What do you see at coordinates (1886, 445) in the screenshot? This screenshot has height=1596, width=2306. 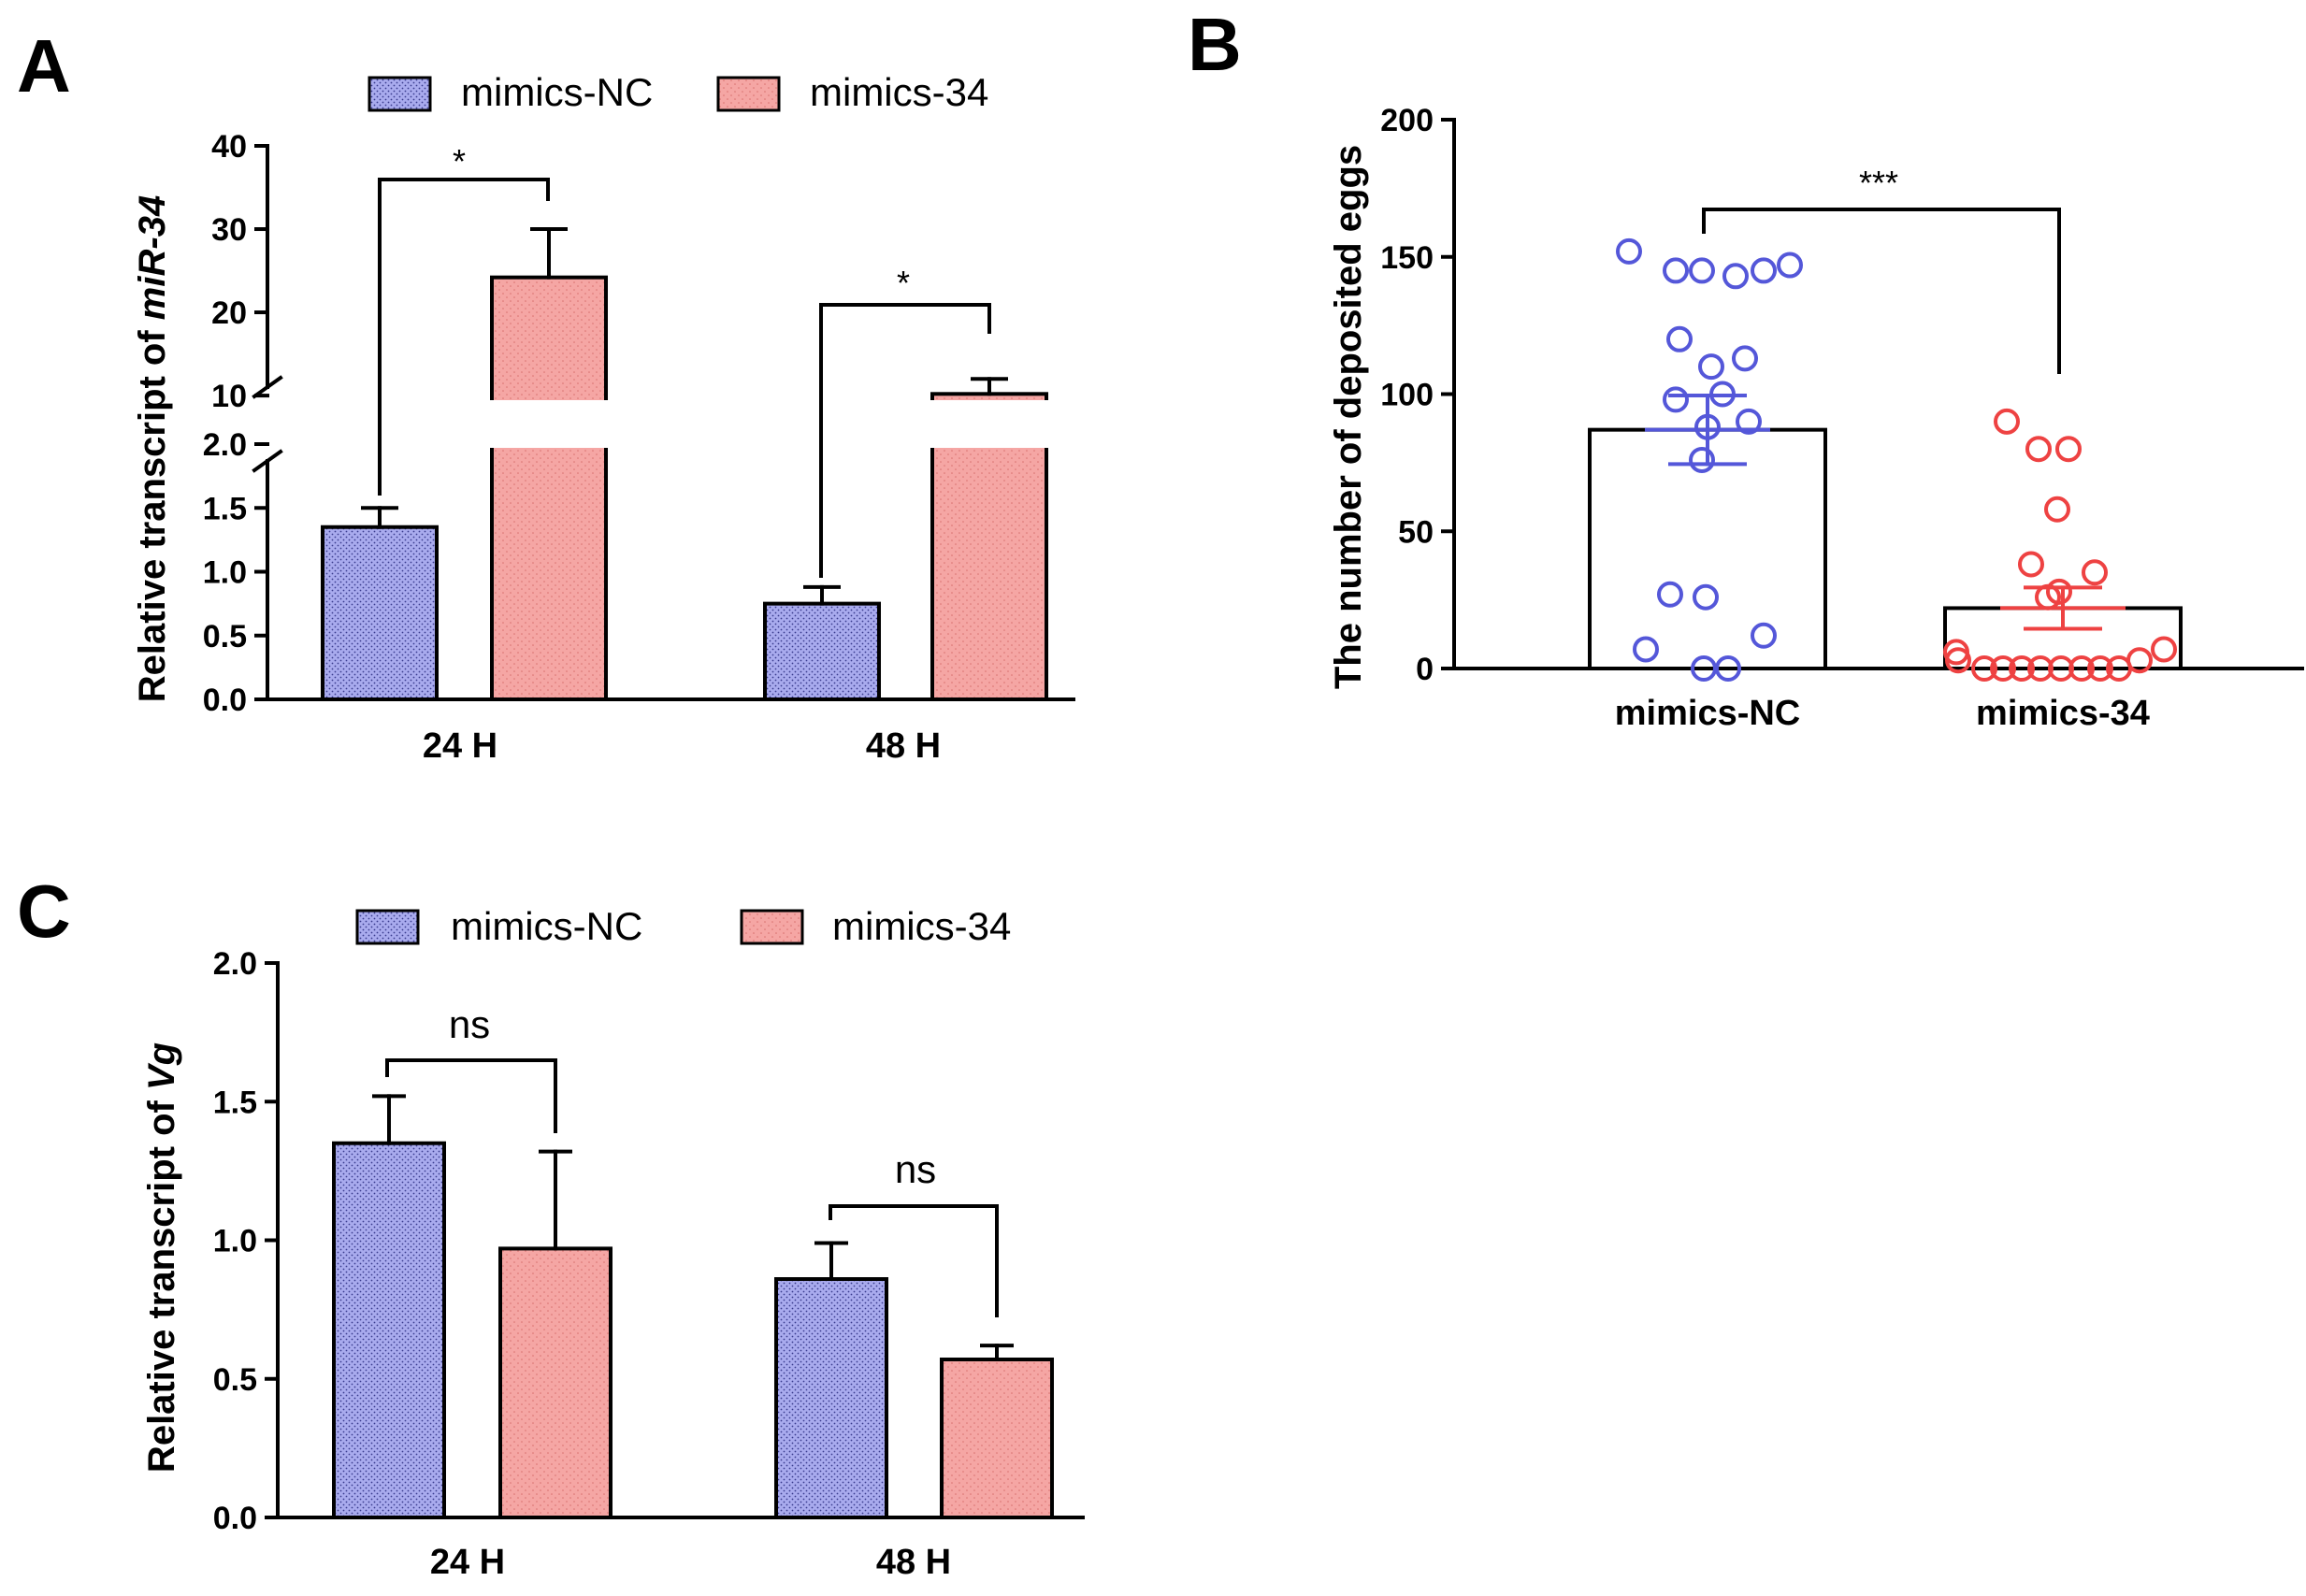 I see `b-marks` at bounding box center [1886, 445].